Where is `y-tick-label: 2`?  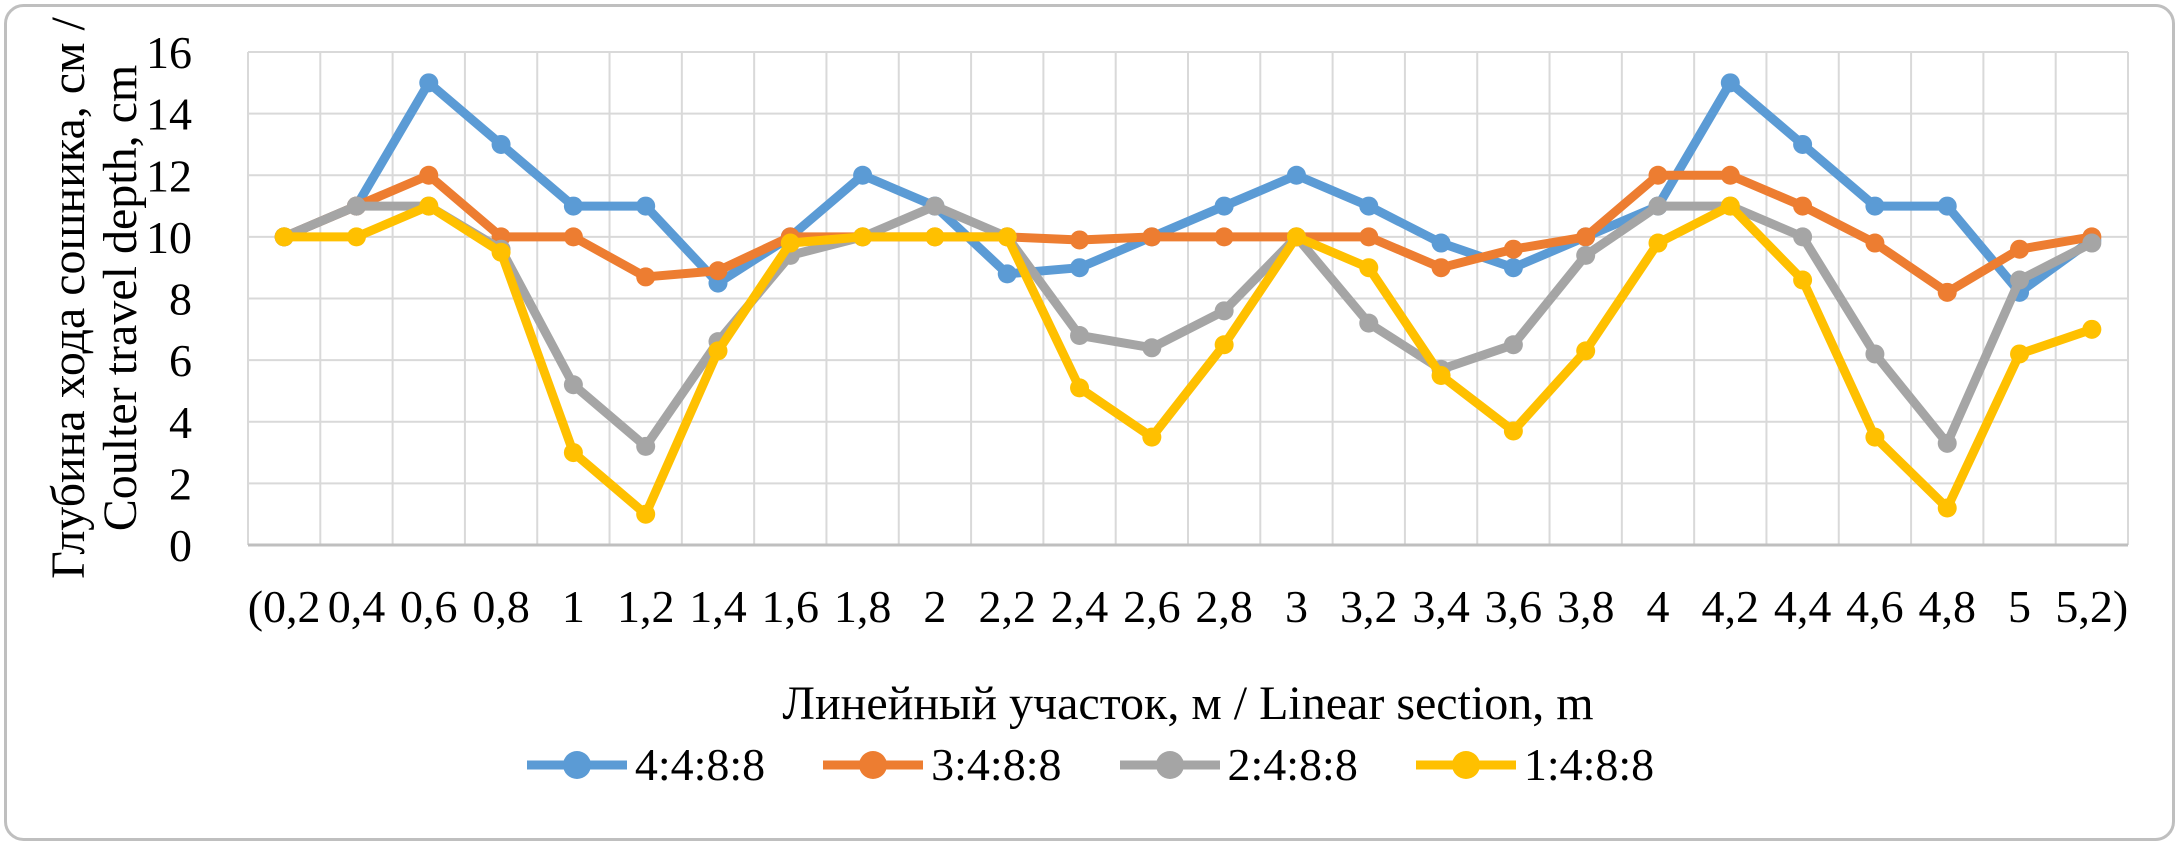
y-tick-label: 2 is located at coordinates (180, 483).